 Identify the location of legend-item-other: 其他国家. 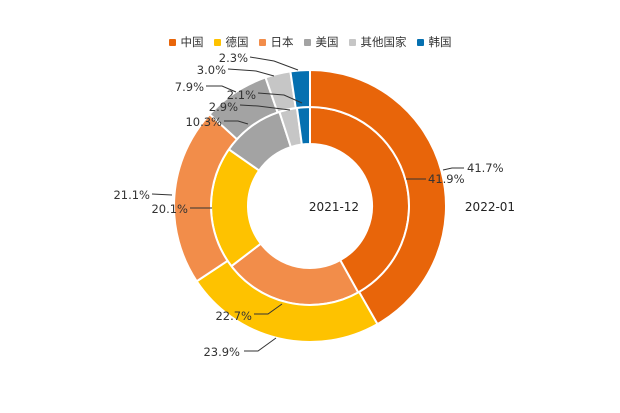
(377, 42).